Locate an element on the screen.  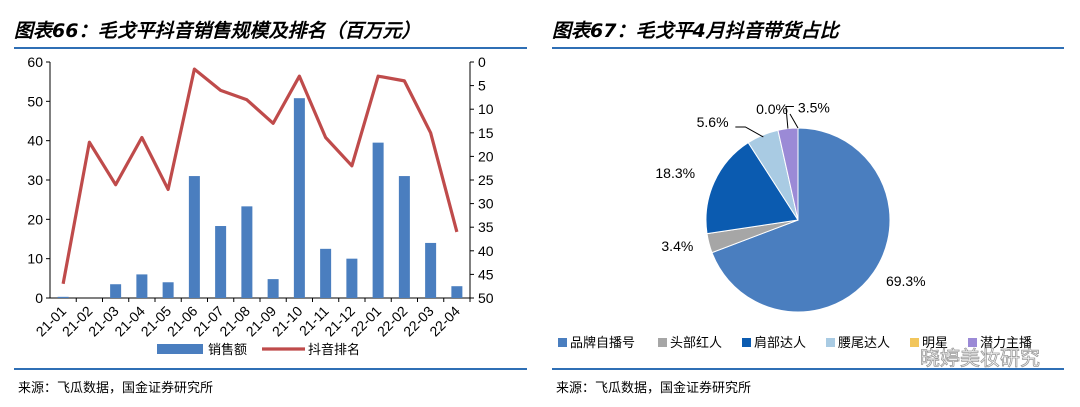
right-source-rule is located at coordinates (808, 369).